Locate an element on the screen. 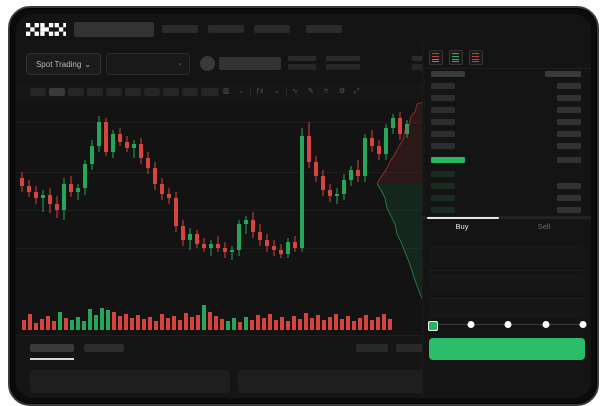  market-type-dropdown: Spot Trading ⌄ is located at coordinates (63, 64).